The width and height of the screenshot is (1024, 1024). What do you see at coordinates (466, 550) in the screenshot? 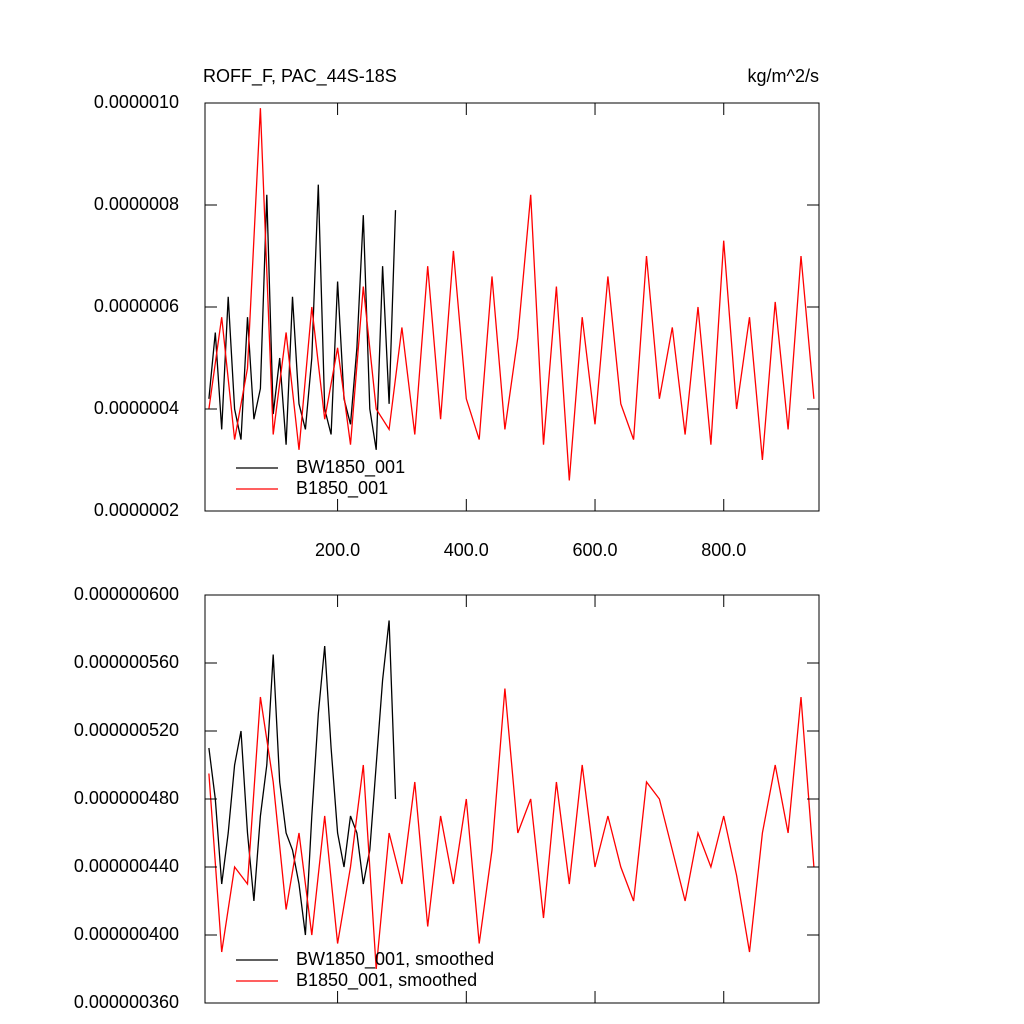
I see `x-tick-label: 400.0` at bounding box center [466, 550].